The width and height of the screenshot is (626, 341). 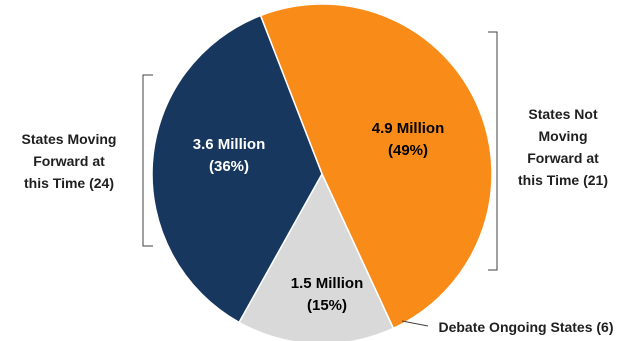 I want to click on slice-label-navy-percent: (36%), so click(x=229, y=166).